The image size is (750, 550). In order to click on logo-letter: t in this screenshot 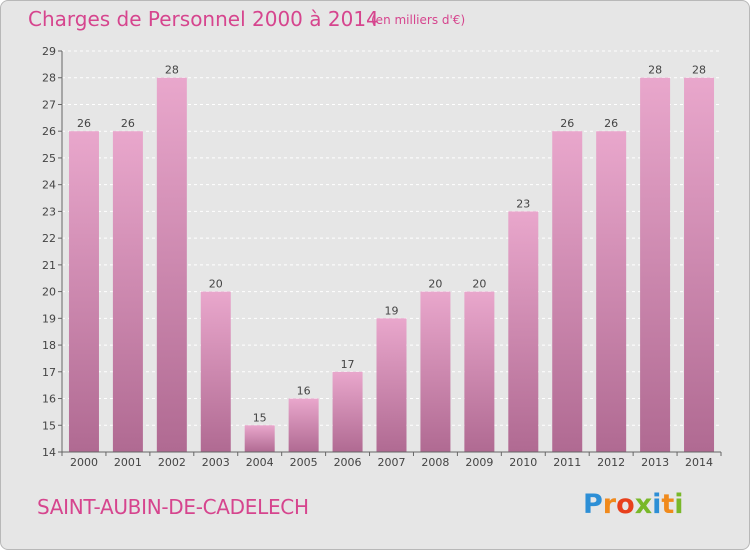, I will do `click(668, 504)`.